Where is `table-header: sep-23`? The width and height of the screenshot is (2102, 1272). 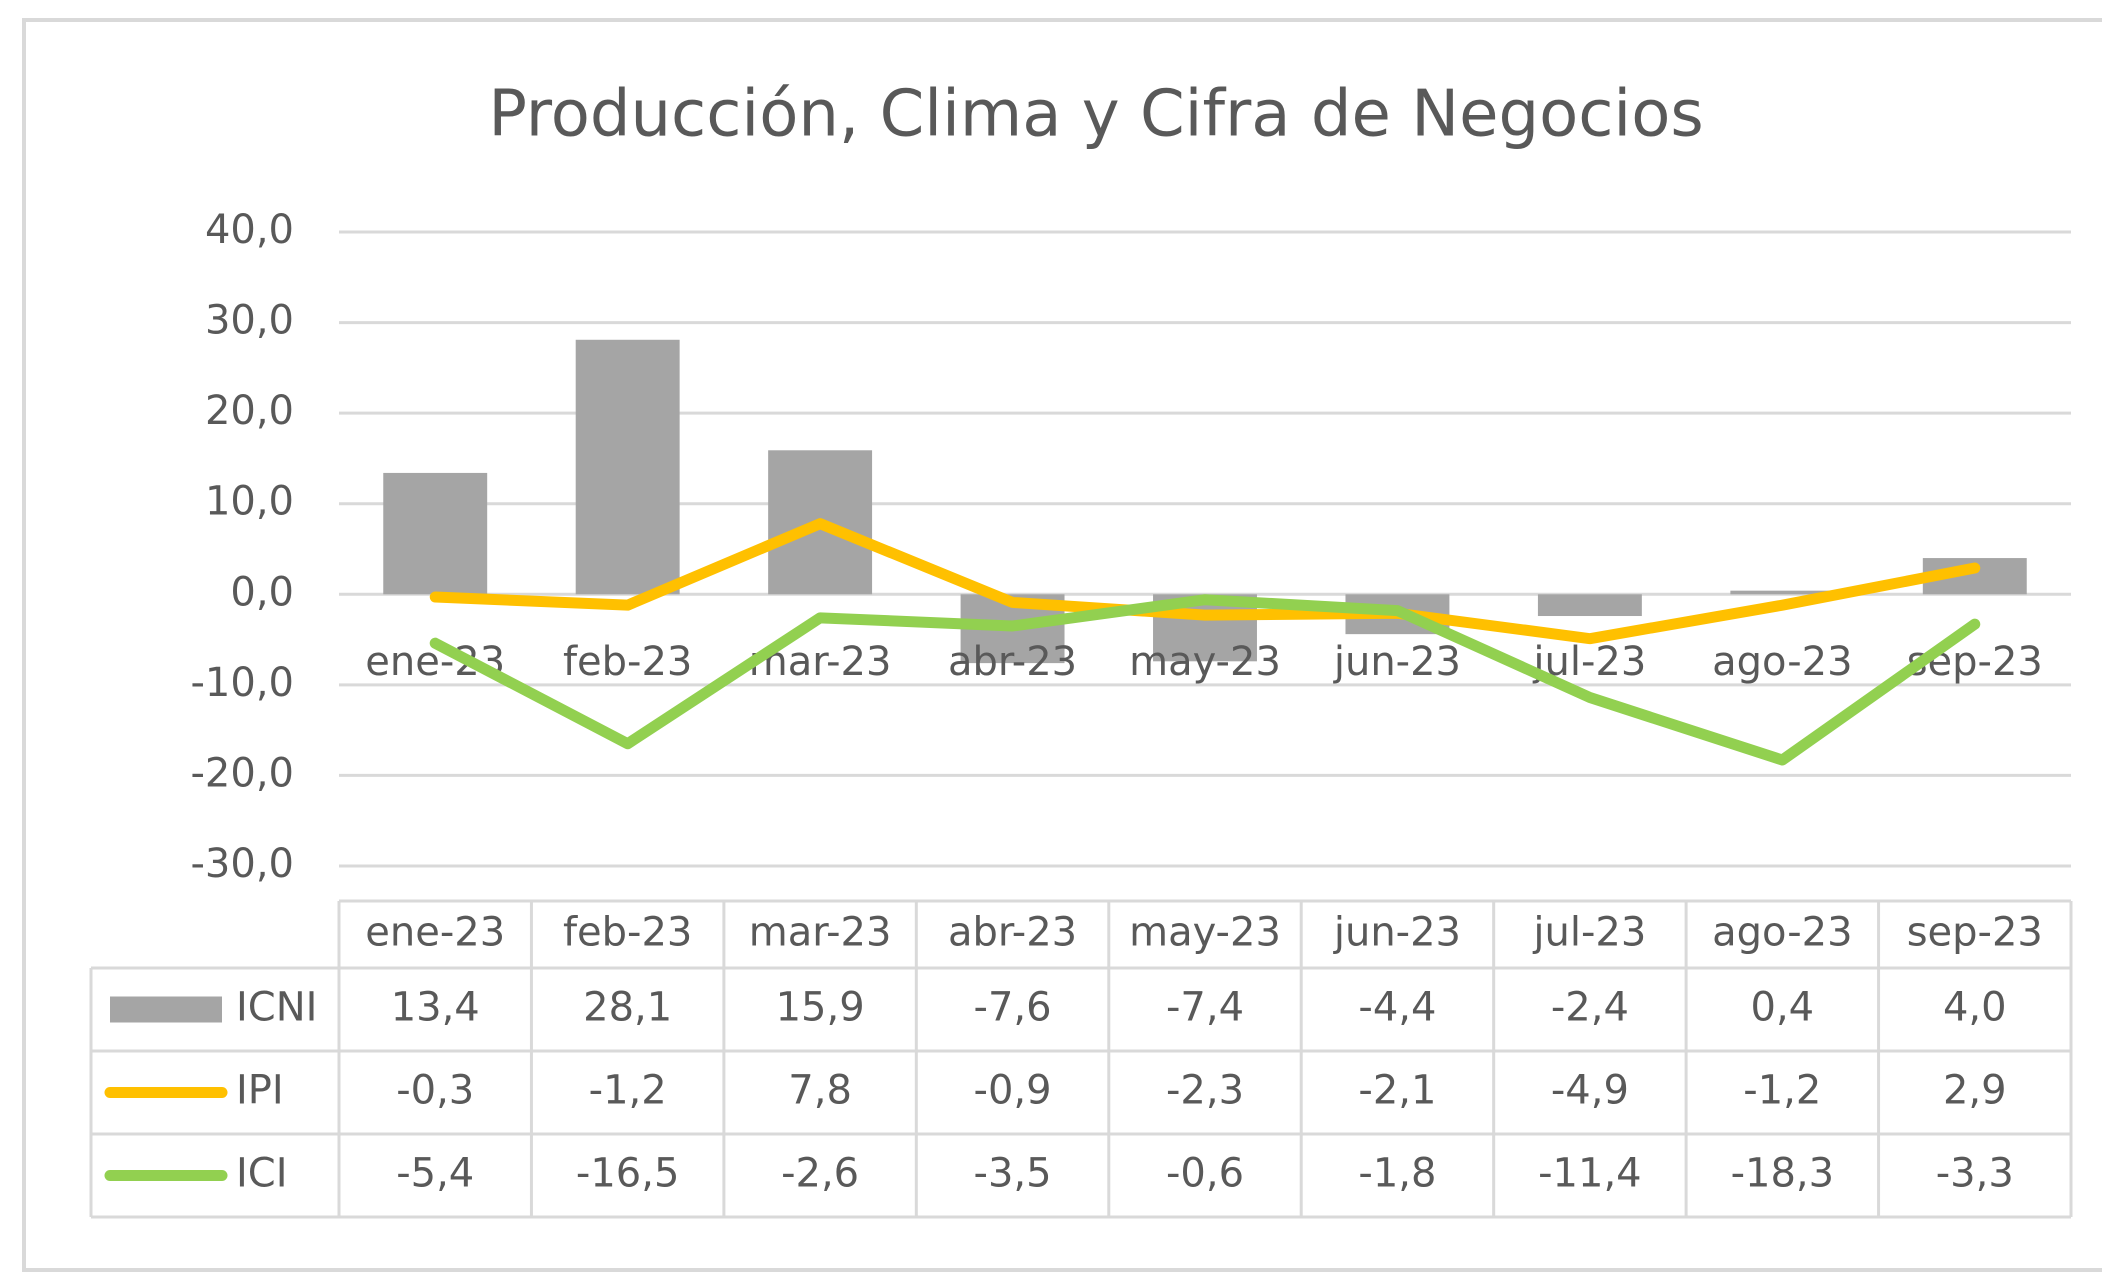
table-header: sep-23 is located at coordinates (1975, 933).